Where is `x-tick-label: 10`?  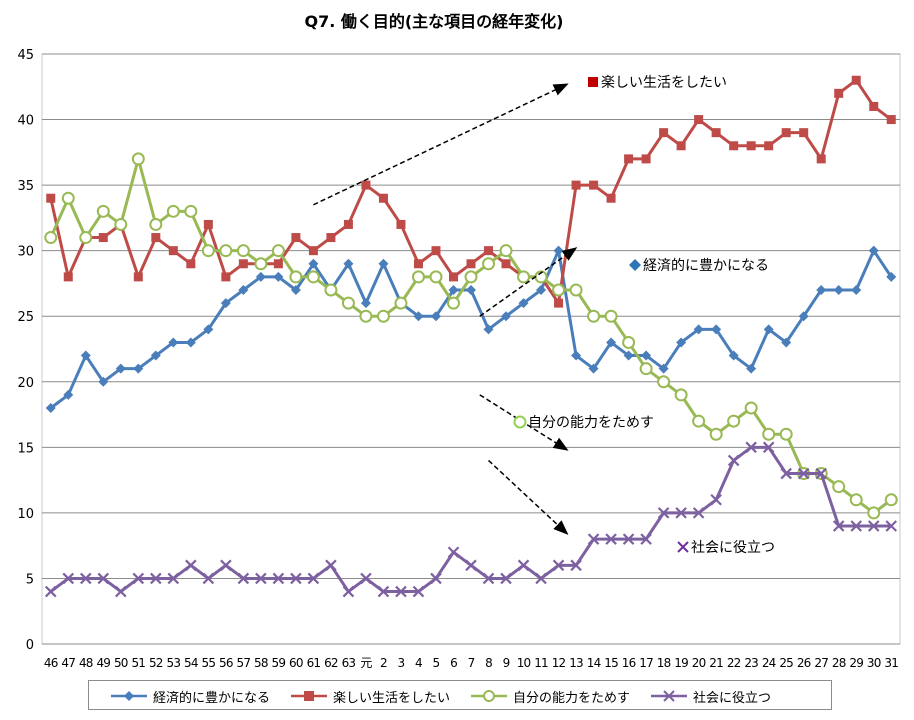 x-tick-label: 10 is located at coordinates (524, 663).